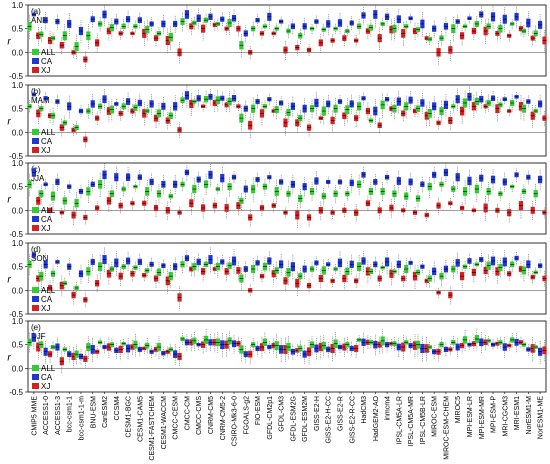 The height and width of the screenshot is (464, 550). What do you see at coordinates (36, 327) in the screenshot?
I see `panel-label: (e)` at bounding box center [36, 327].